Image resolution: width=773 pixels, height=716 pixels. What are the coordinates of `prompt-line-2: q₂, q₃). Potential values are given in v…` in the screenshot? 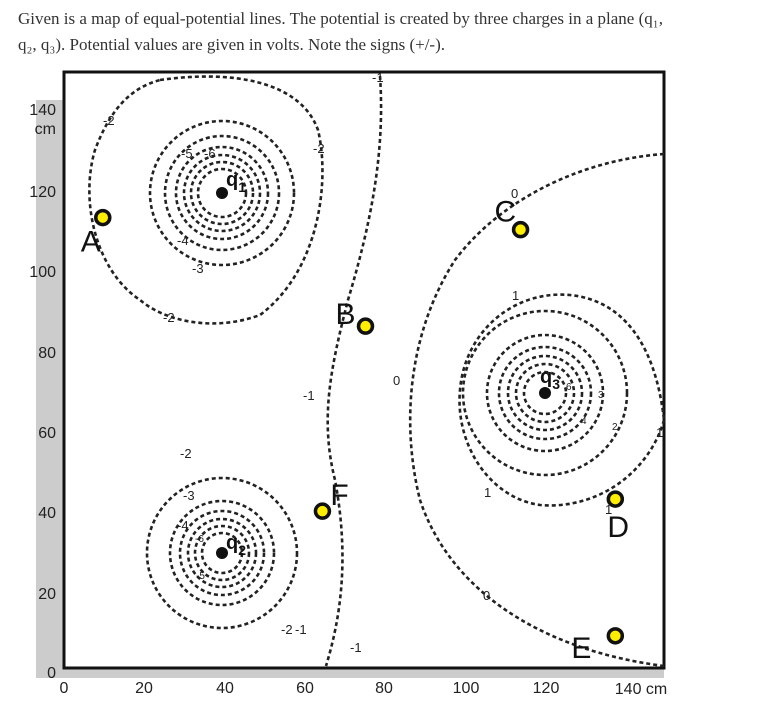 It's located at (232, 44).